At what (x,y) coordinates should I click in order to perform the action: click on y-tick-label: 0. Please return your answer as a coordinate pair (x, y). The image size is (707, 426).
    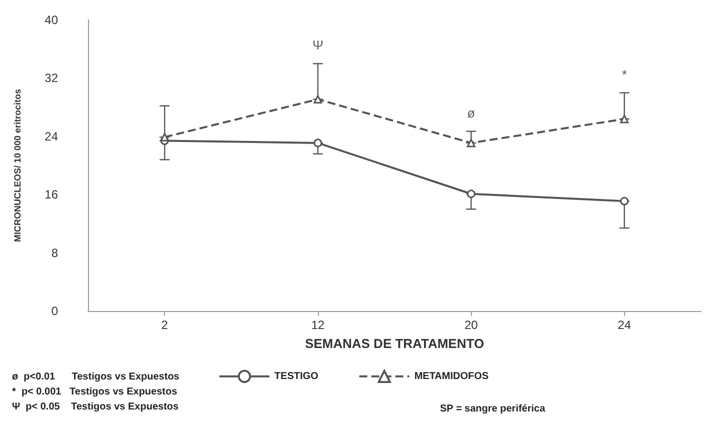
    Looking at the image, I should click on (54, 311).